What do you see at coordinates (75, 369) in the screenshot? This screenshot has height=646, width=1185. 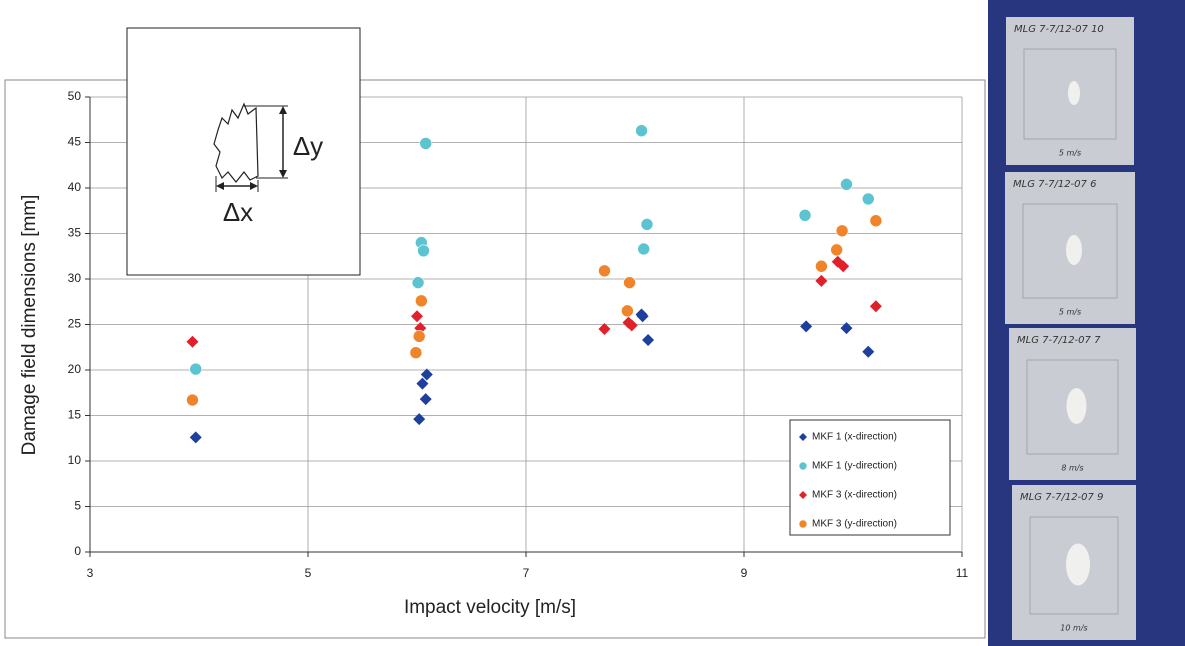 I see `y-tick-label: 20` at bounding box center [75, 369].